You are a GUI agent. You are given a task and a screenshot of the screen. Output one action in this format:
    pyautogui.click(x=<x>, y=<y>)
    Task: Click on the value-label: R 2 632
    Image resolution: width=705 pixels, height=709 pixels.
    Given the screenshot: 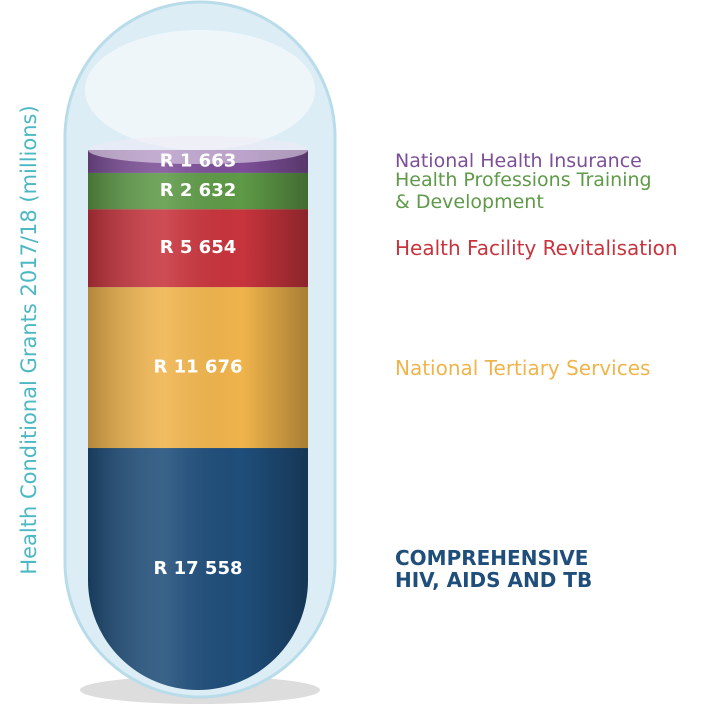 What is the action you would take?
    pyautogui.click(x=198, y=190)
    